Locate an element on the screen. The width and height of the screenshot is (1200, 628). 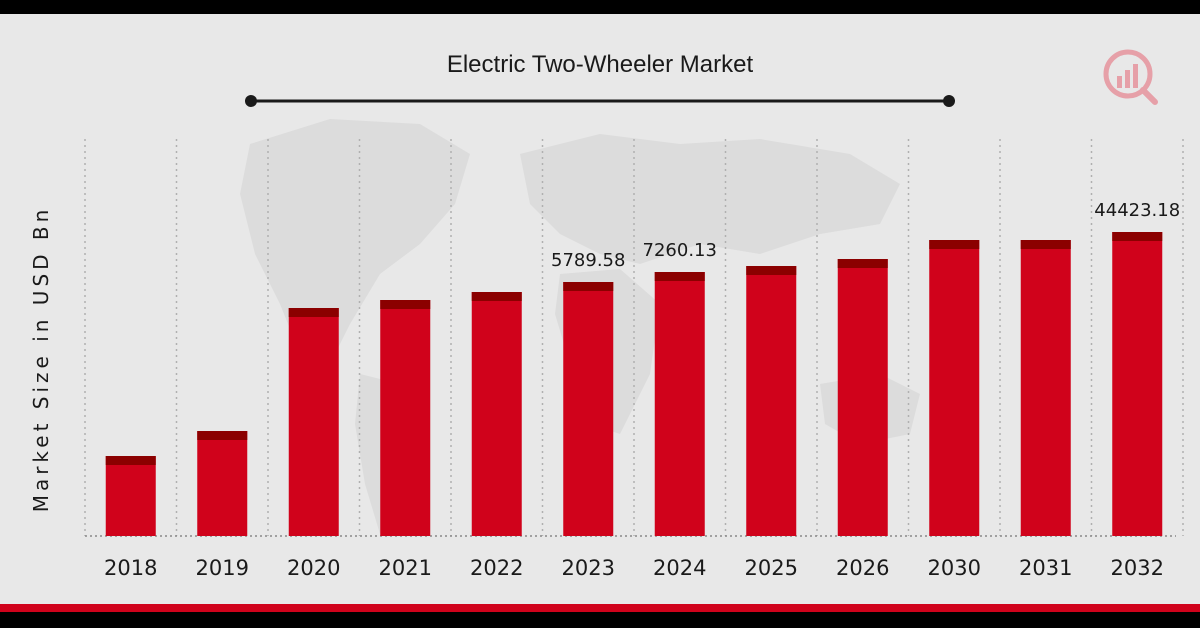
bar-2019 is located at coordinates (222, 483).